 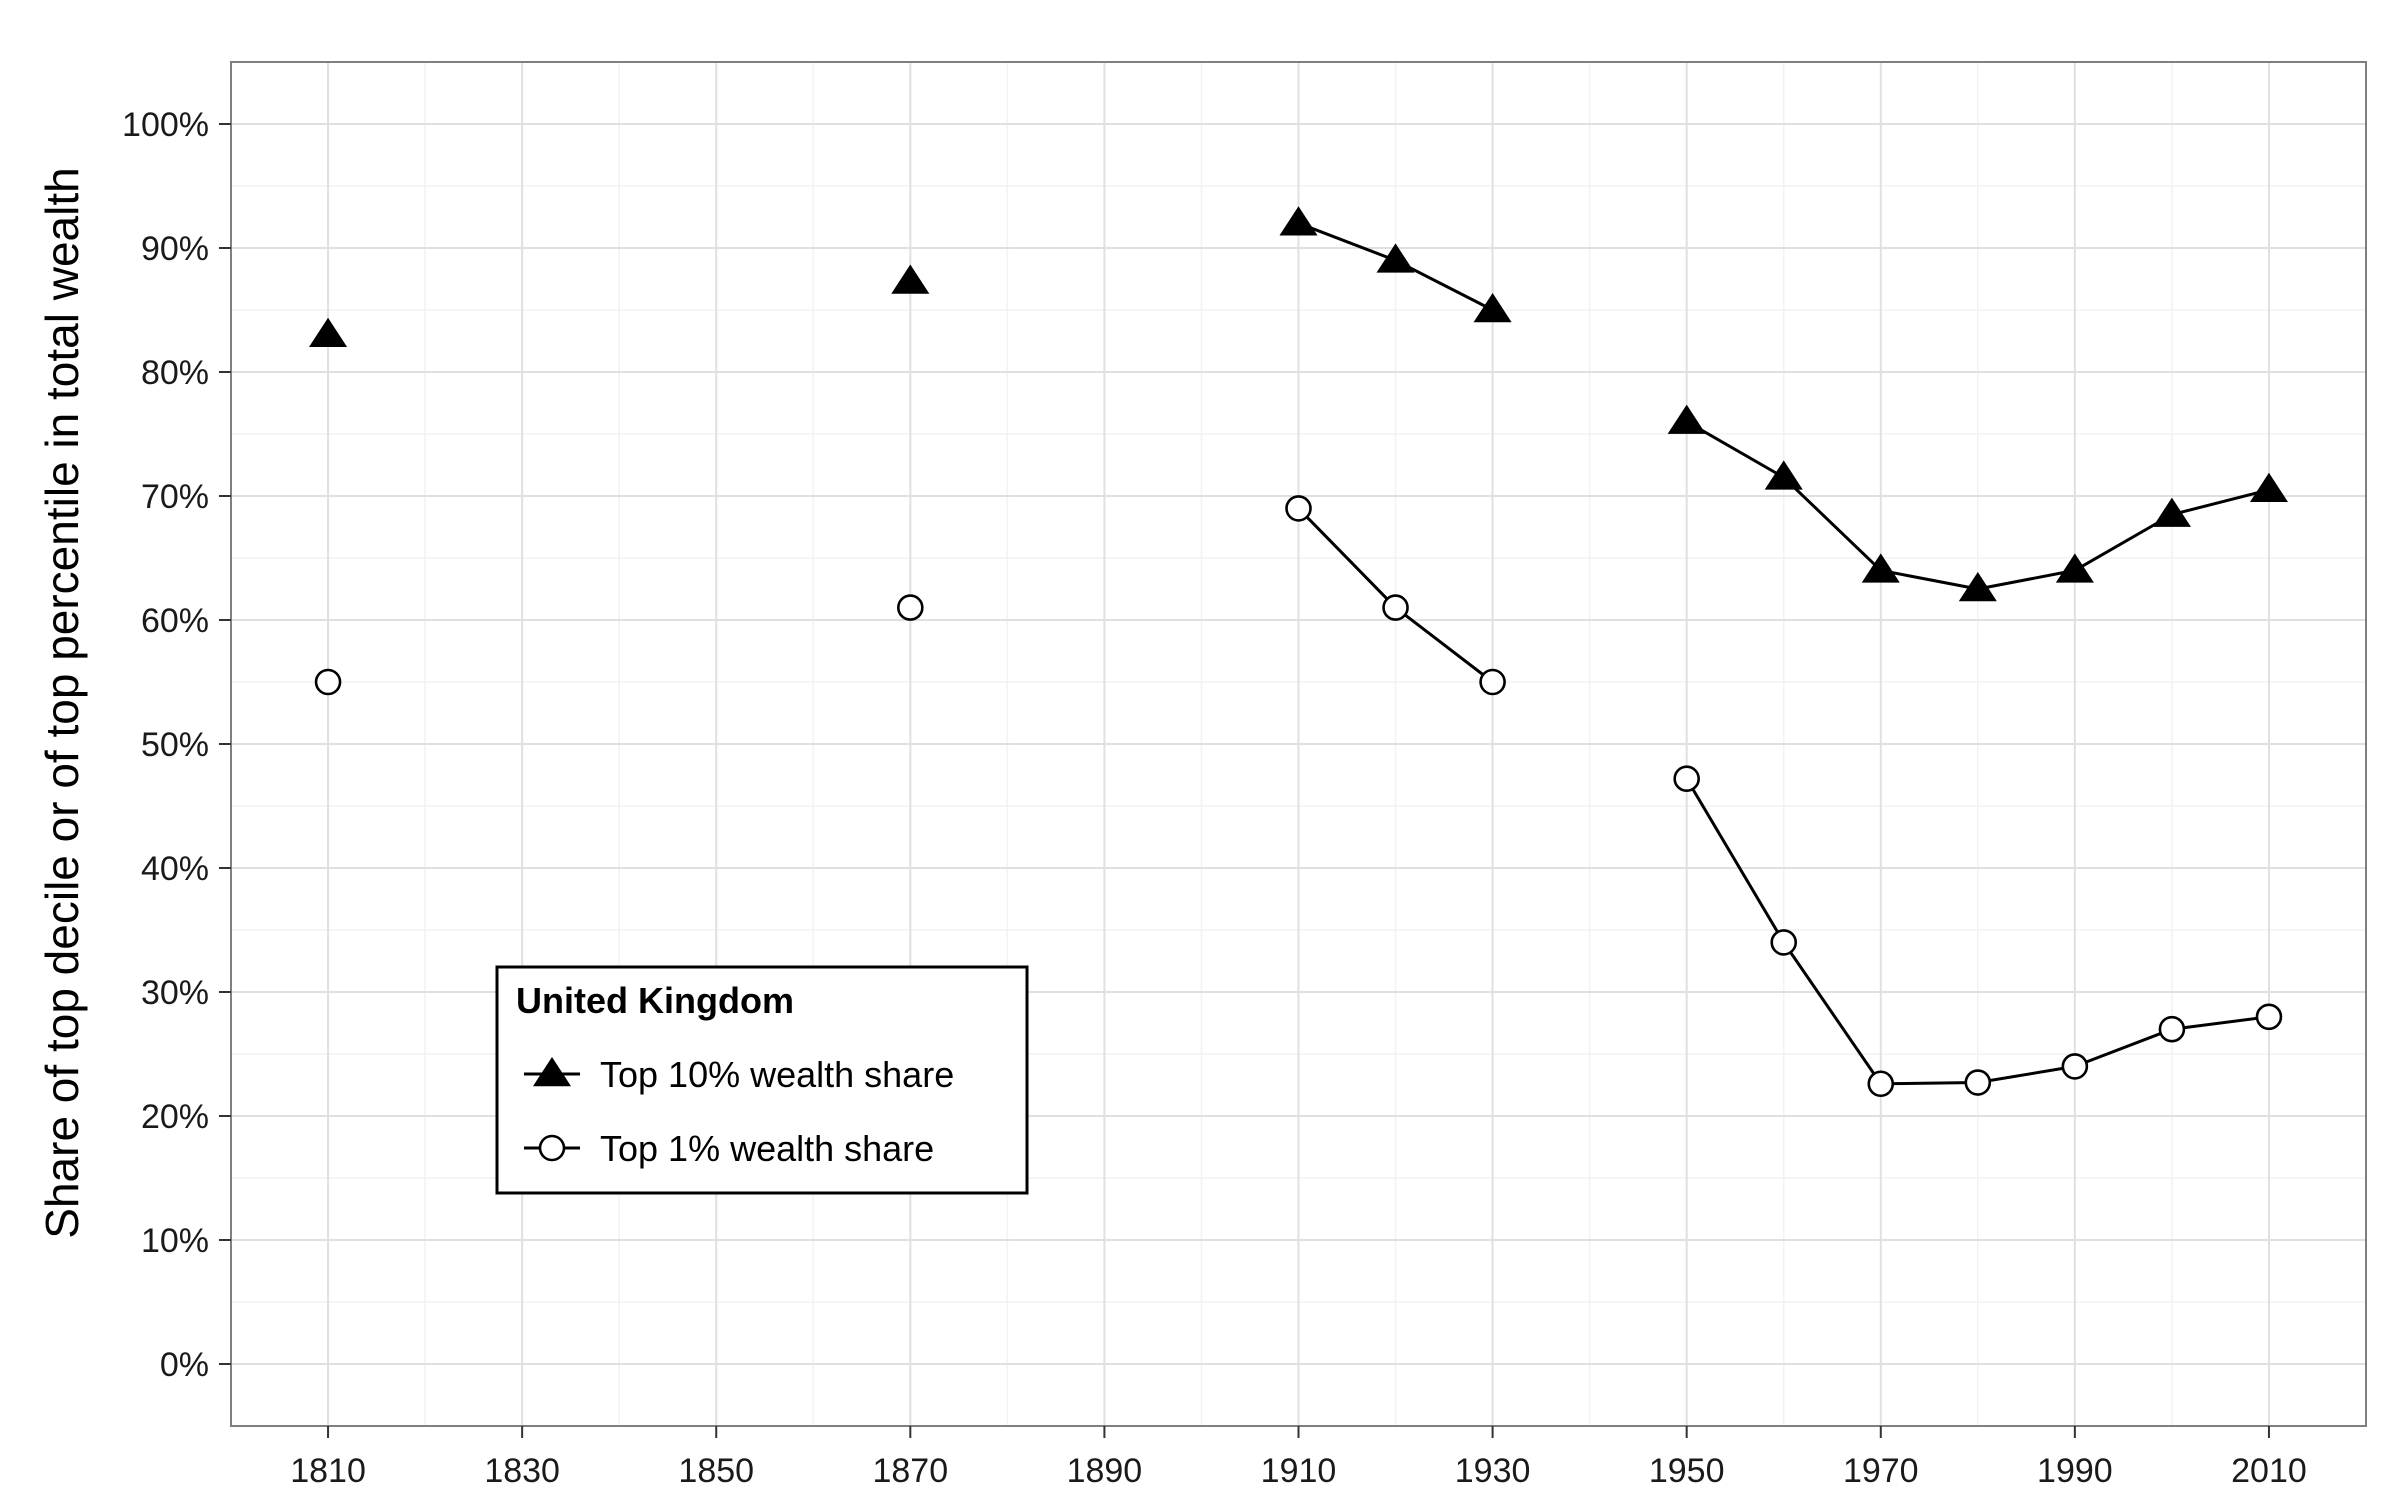 What do you see at coordinates (175, 373) in the screenshot?
I see `y-tick-label: 80%` at bounding box center [175, 373].